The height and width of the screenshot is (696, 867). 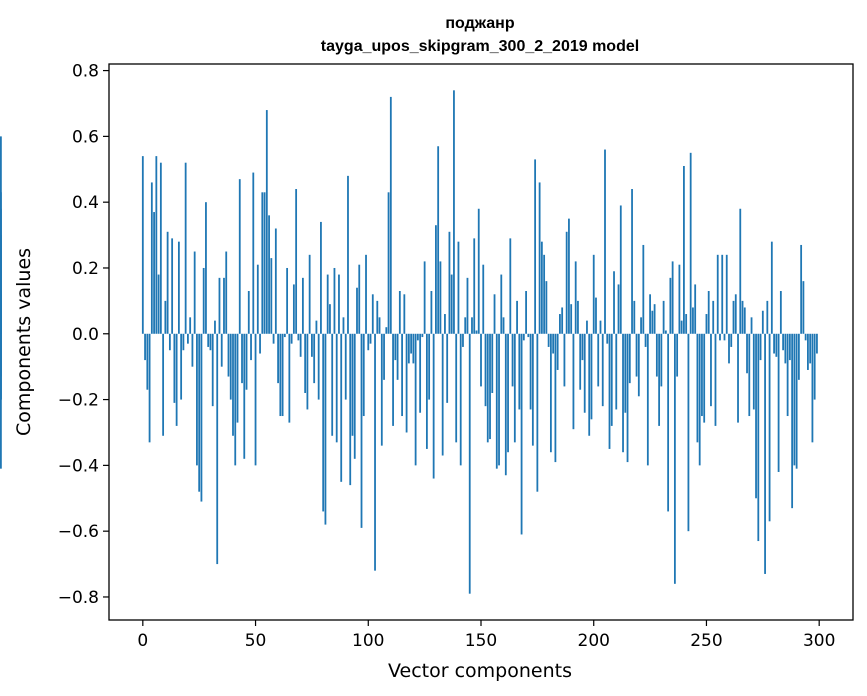 What do you see at coordinates (706, 641) in the screenshot?
I see `x-tick-label: 250` at bounding box center [706, 641].